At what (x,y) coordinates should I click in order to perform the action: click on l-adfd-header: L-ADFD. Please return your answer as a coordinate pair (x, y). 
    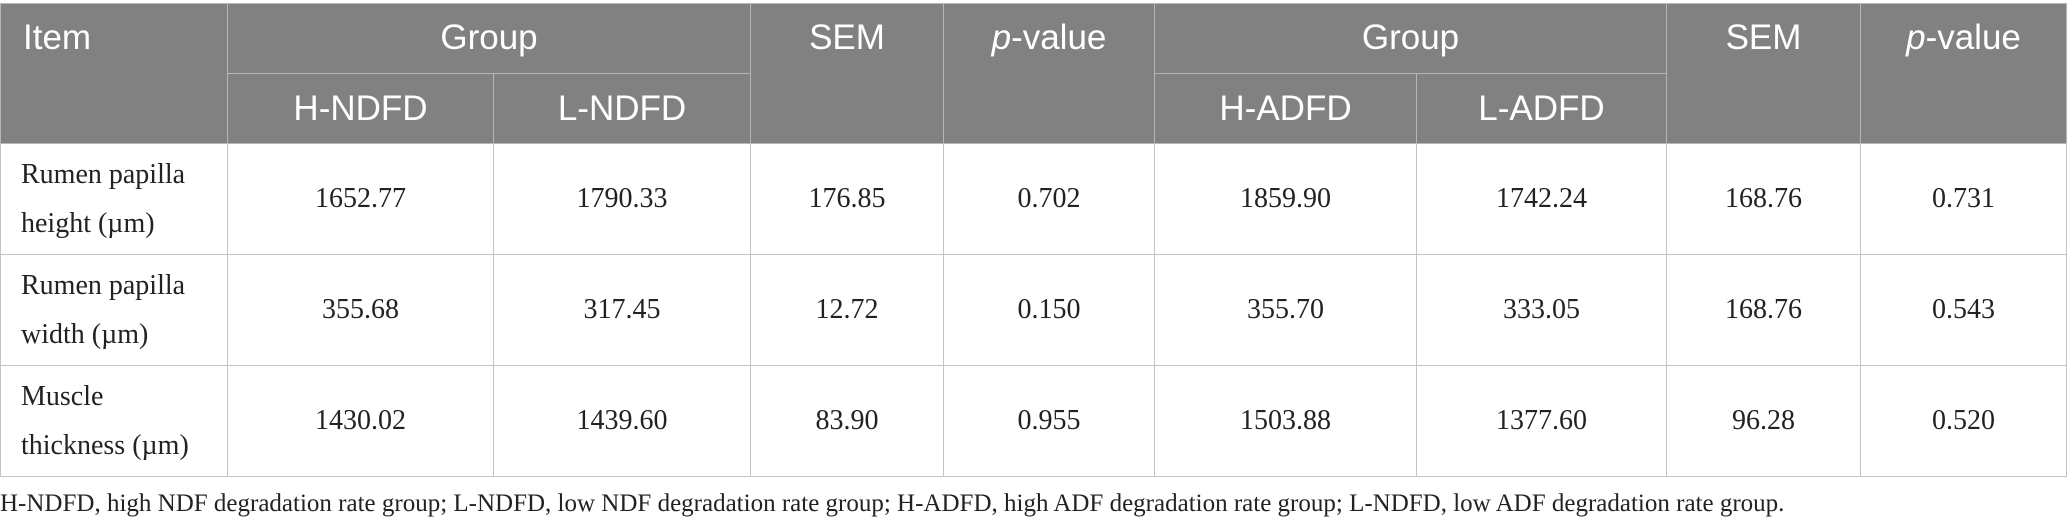
    Looking at the image, I should click on (1541, 108).